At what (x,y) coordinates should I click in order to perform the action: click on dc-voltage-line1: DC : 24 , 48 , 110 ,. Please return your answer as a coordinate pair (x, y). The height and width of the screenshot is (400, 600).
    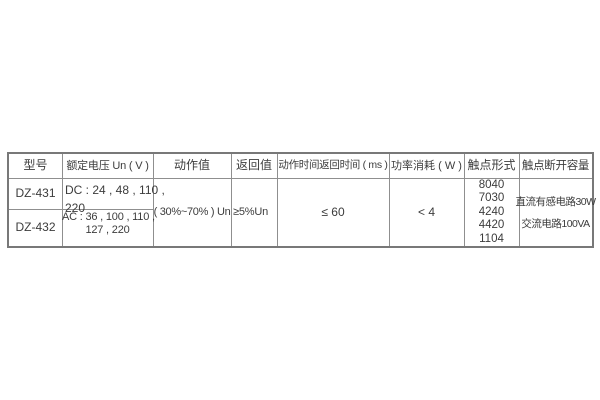
    Looking at the image, I should click on (115, 190).